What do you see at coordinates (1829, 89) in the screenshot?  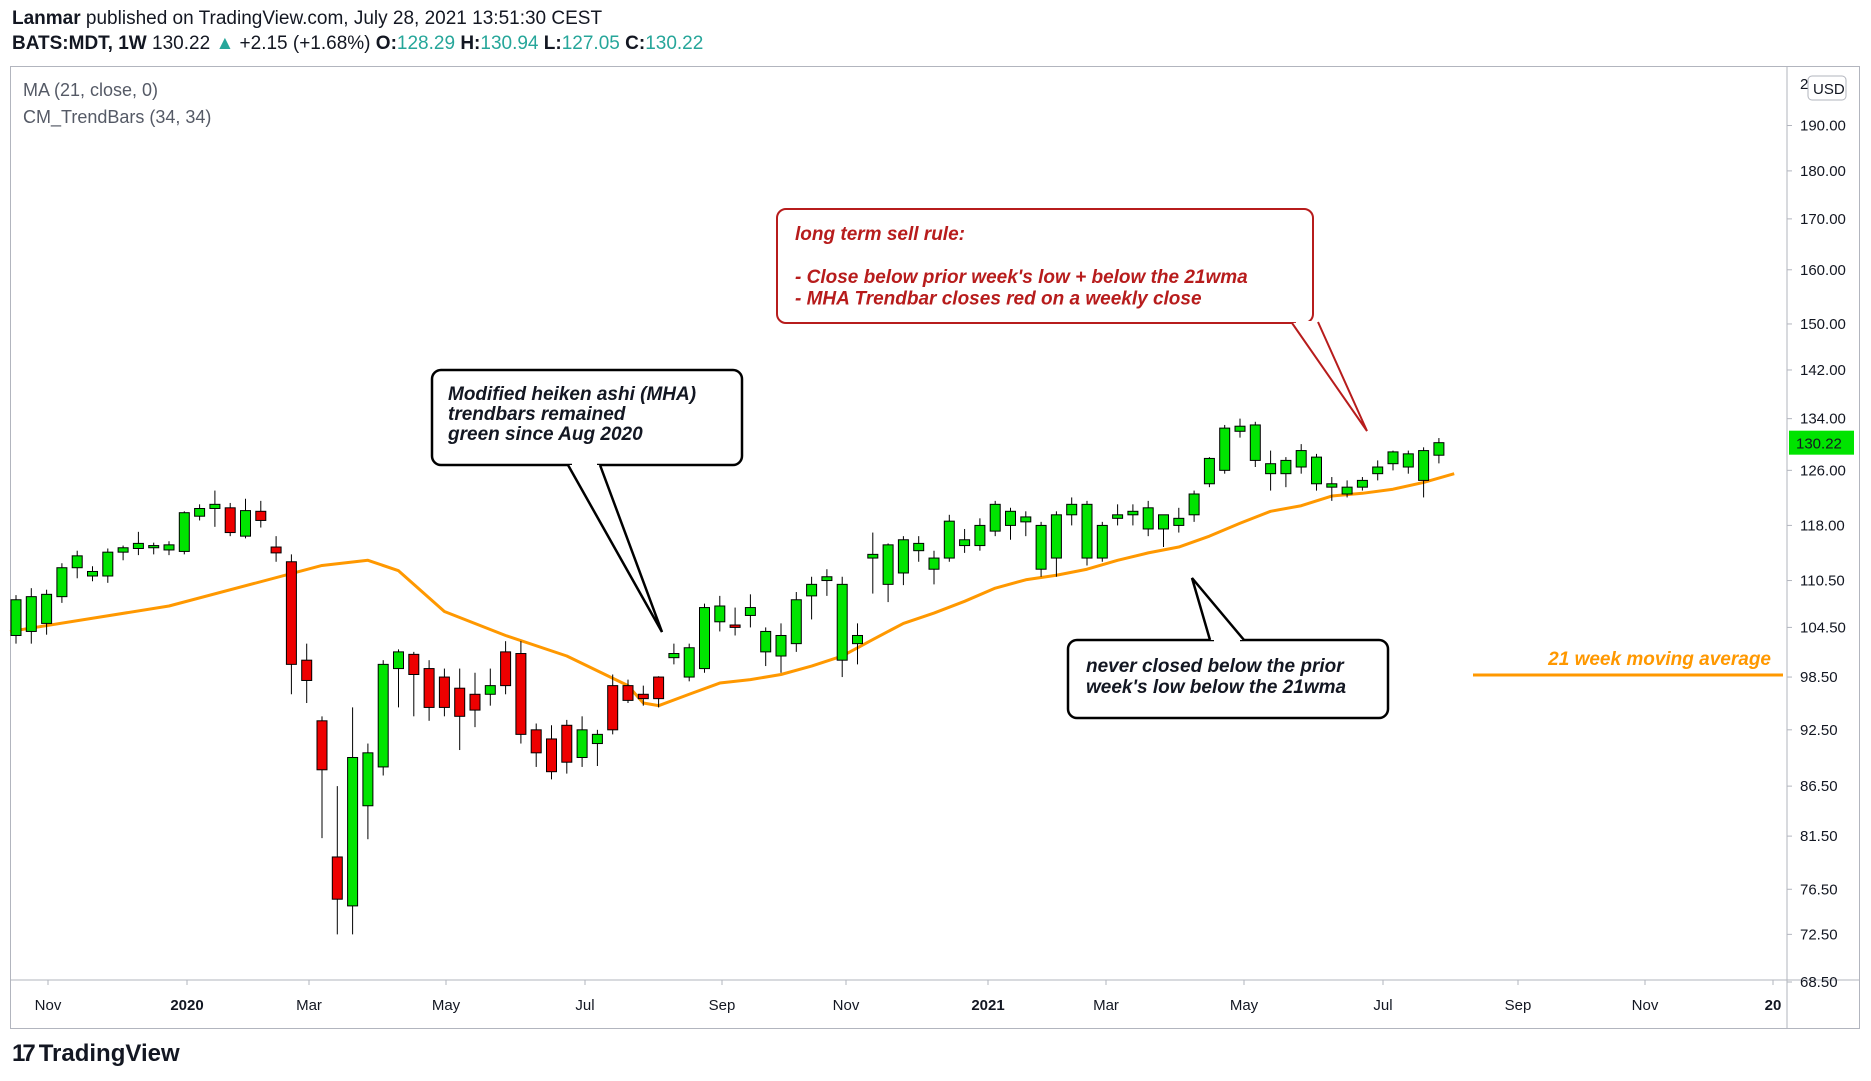 I see `currency-label: USD` at bounding box center [1829, 89].